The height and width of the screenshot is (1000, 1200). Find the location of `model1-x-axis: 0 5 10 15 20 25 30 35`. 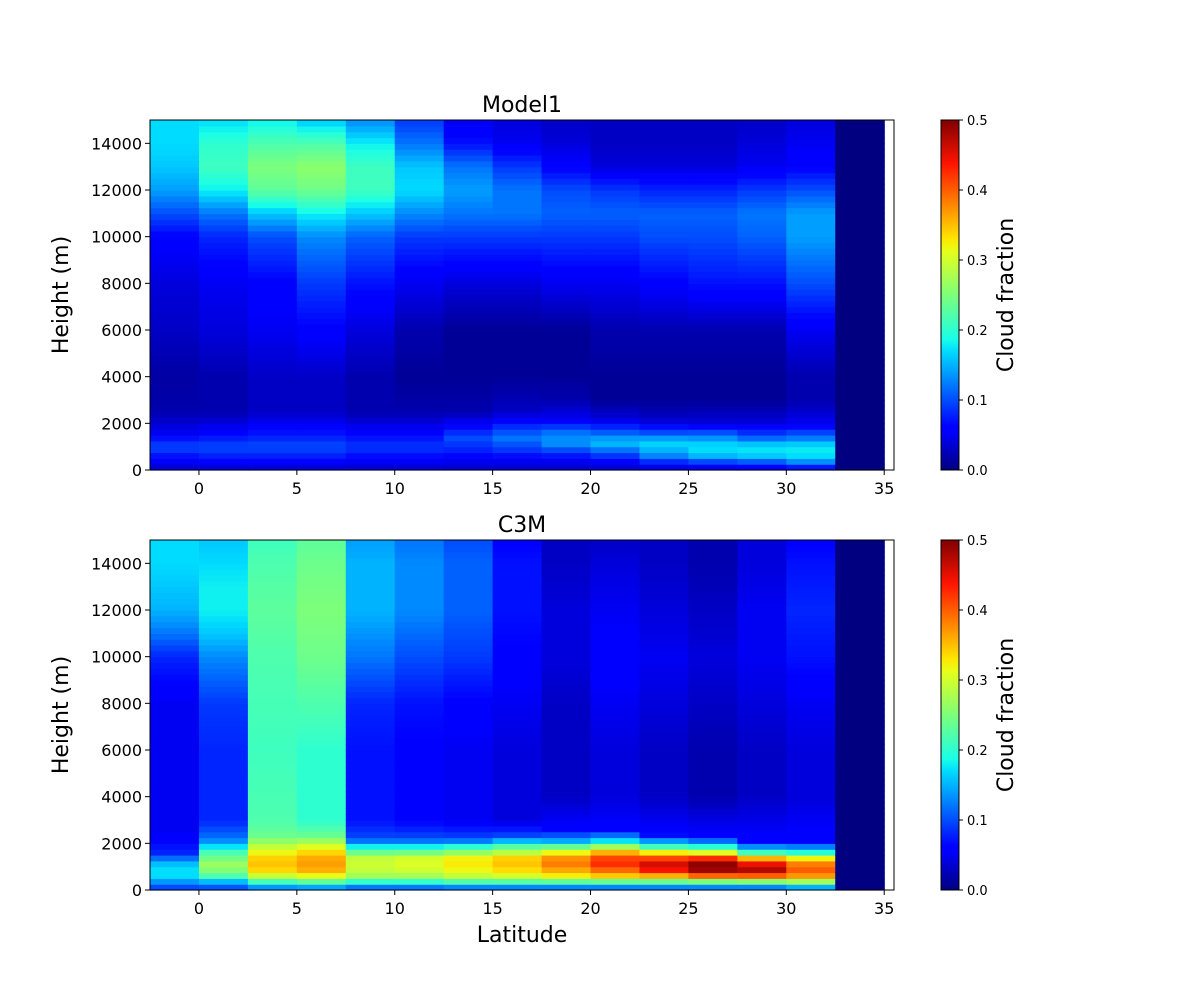

model1-x-axis: 0 5 10 15 20 25 30 35 is located at coordinates (544, 484).